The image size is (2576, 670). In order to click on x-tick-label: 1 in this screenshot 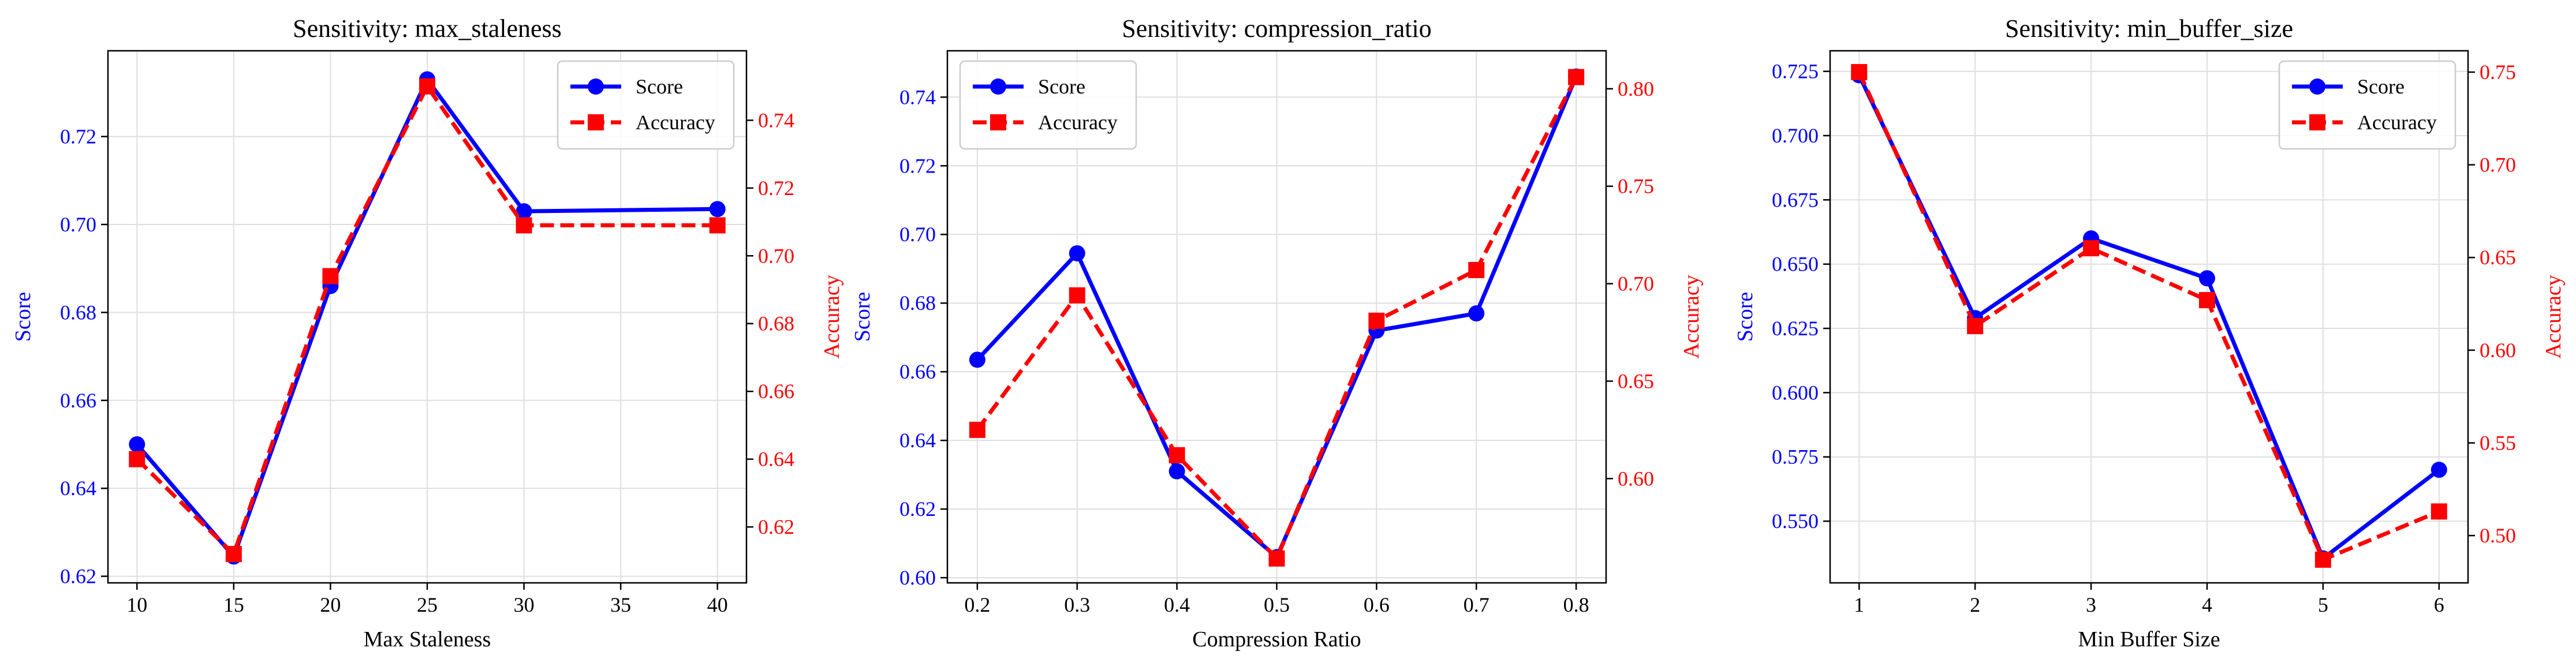, I will do `click(1859, 604)`.